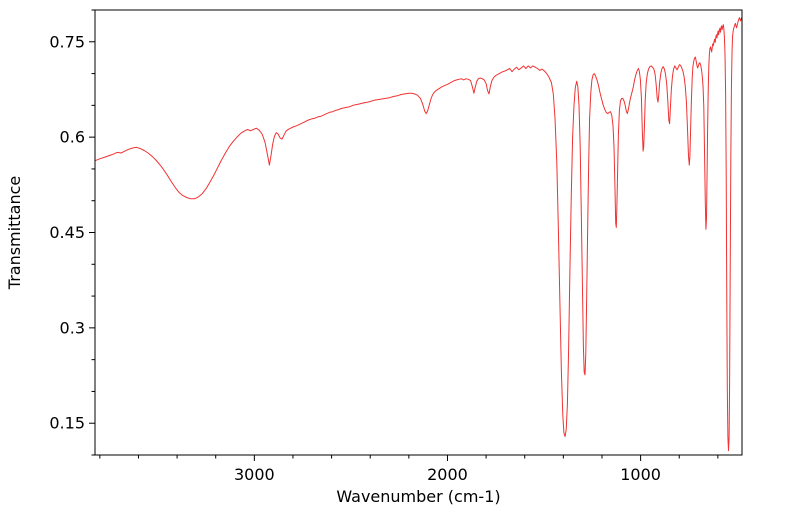 Image resolution: width=799 pixels, height=516 pixels. What do you see at coordinates (418, 496) in the screenshot?
I see `x-axis-label: Wavenumber (cm-1)` at bounding box center [418, 496].